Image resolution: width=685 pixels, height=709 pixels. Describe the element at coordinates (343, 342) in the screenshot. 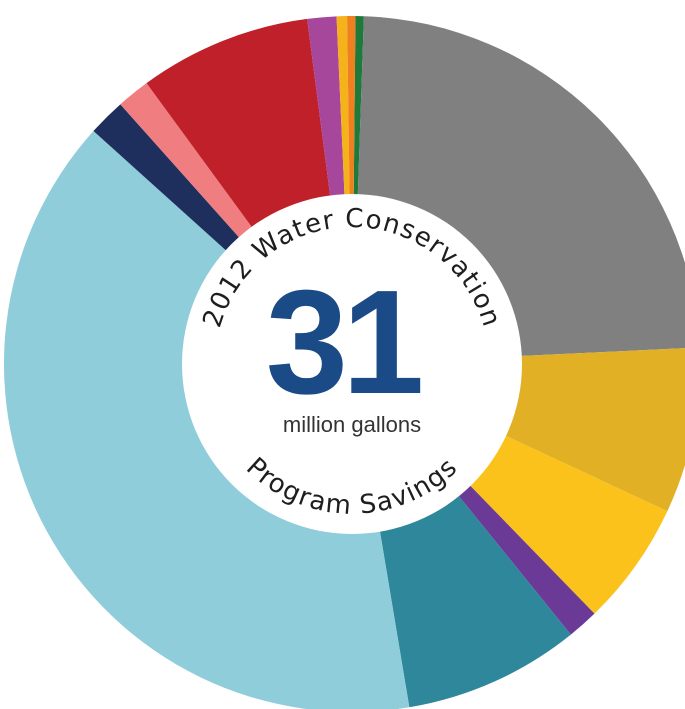

I see `center-value: 31` at that location.